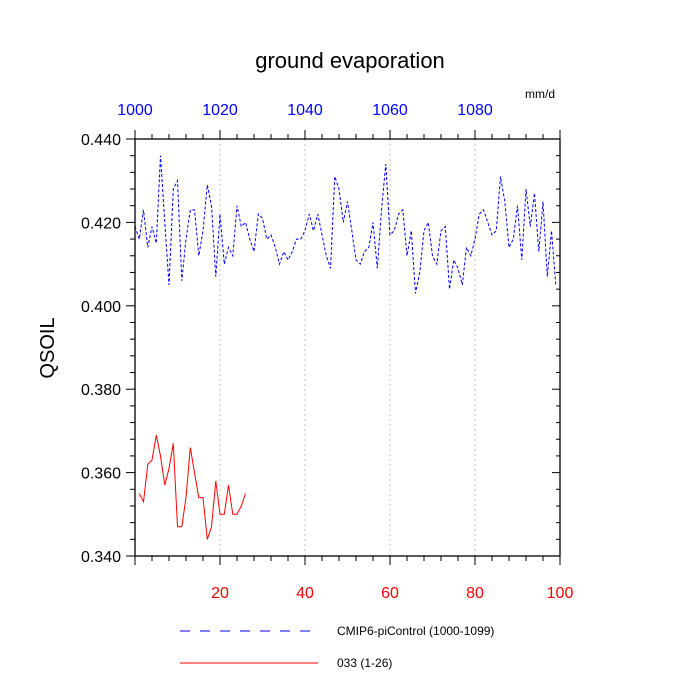 The width and height of the screenshot is (700, 700). What do you see at coordinates (364, 663) in the screenshot?
I see `legend-label-1: 033 (1-26)` at bounding box center [364, 663].